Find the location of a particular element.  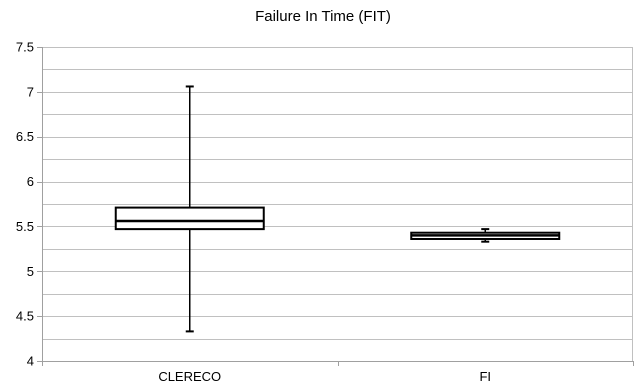

chart-title: Failure In Time (FIT) is located at coordinates (323, 16).